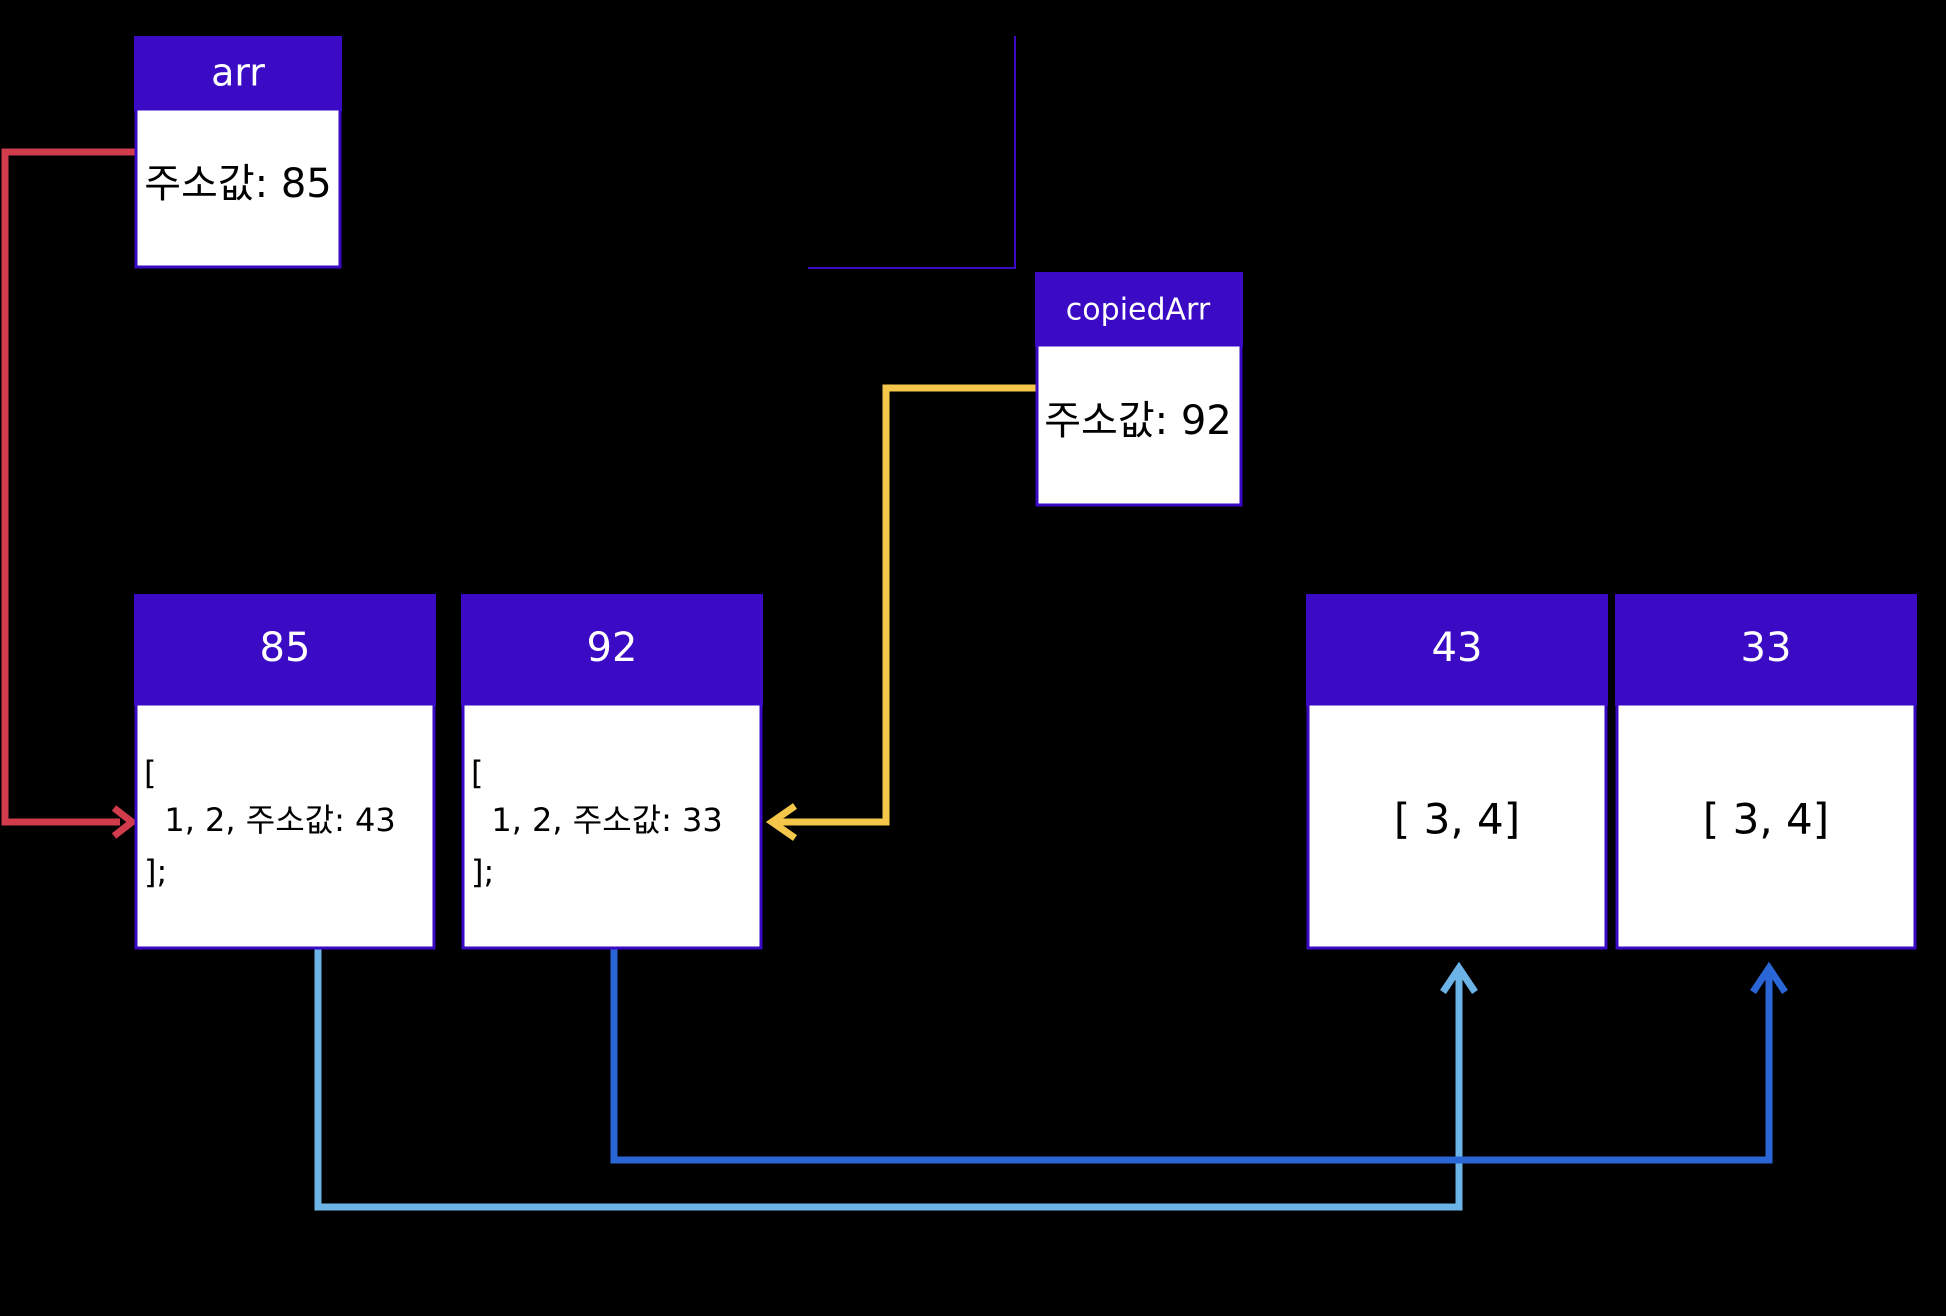 Image resolution: width=1946 pixels, height=1316 pixels. I want to click on variable-box-copiedarr: copiedArr 주소값: 92, so click(1139, 389).